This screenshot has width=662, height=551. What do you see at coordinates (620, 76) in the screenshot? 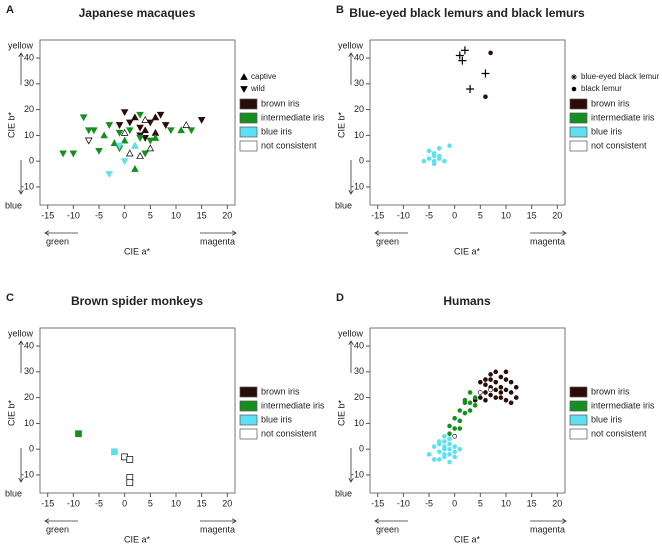
I see `legend-label: blue-eyed black lemur` at bounding box center [620, 76].